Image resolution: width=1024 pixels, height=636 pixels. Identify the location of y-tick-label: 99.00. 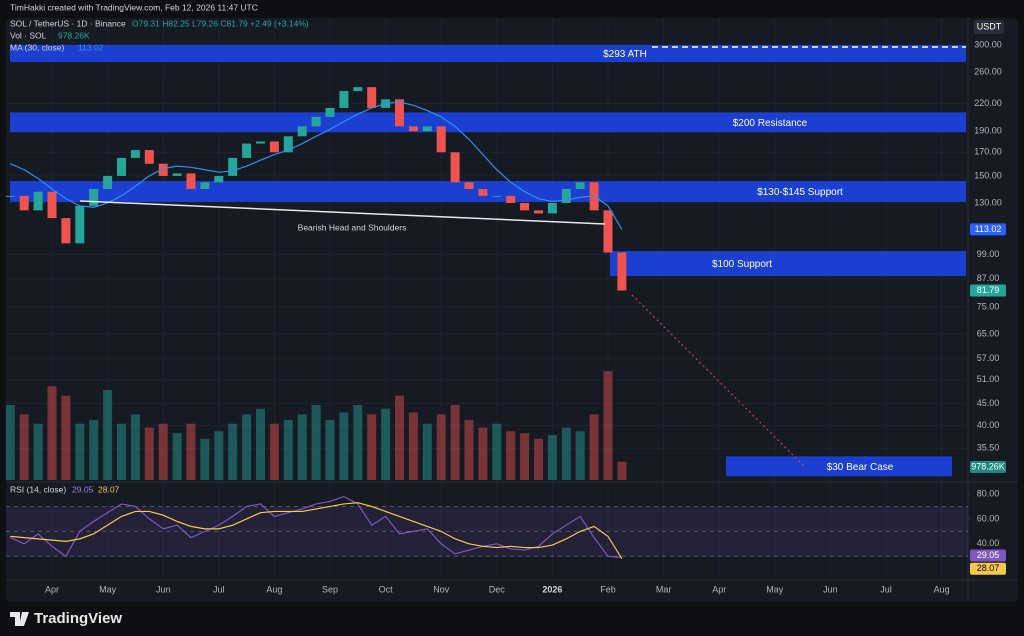
(988, 254).